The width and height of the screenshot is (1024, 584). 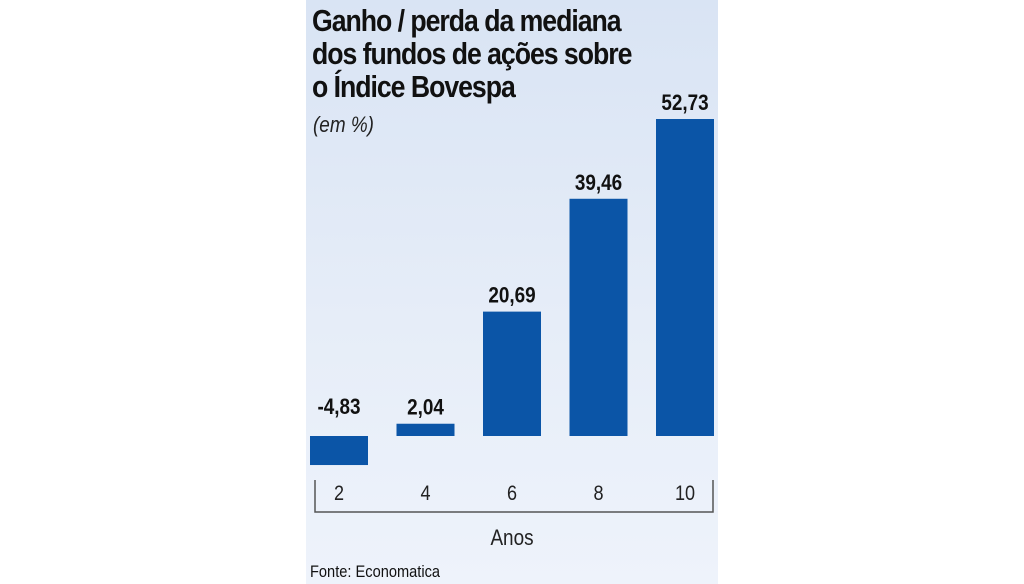 I want to click on title-line-1: Ganho / perda da mediana, so click(x=467, y=20).